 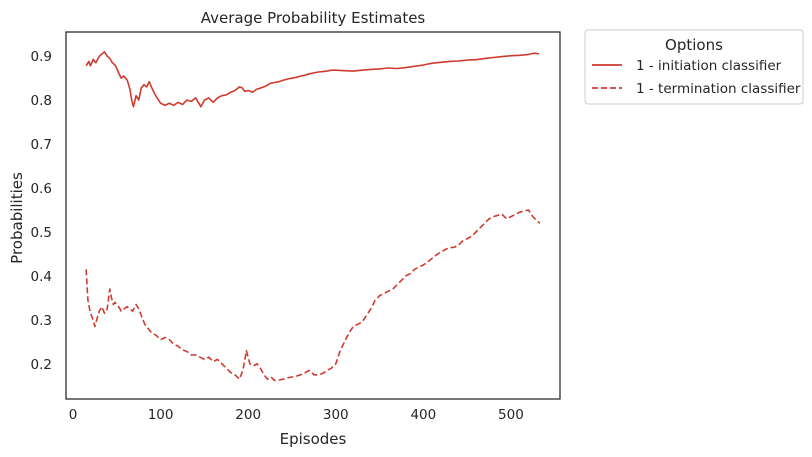 I want to click on x-tick-label: 300, so click(x=336, y=415).